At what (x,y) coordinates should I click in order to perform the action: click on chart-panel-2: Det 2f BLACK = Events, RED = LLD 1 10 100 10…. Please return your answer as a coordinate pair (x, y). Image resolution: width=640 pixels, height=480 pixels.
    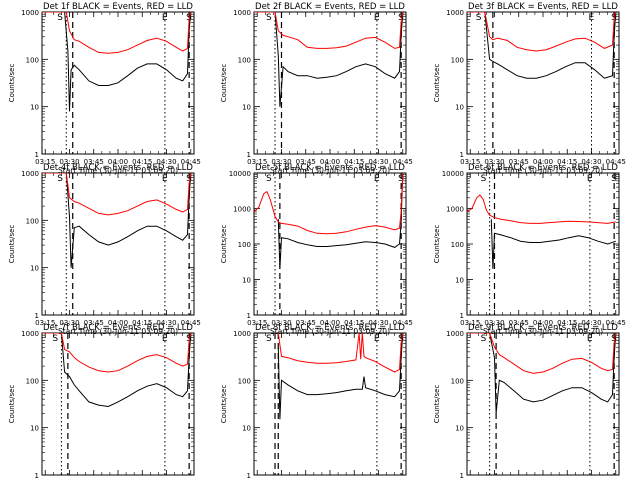
    Looking at the image, I should click on (316, 88).